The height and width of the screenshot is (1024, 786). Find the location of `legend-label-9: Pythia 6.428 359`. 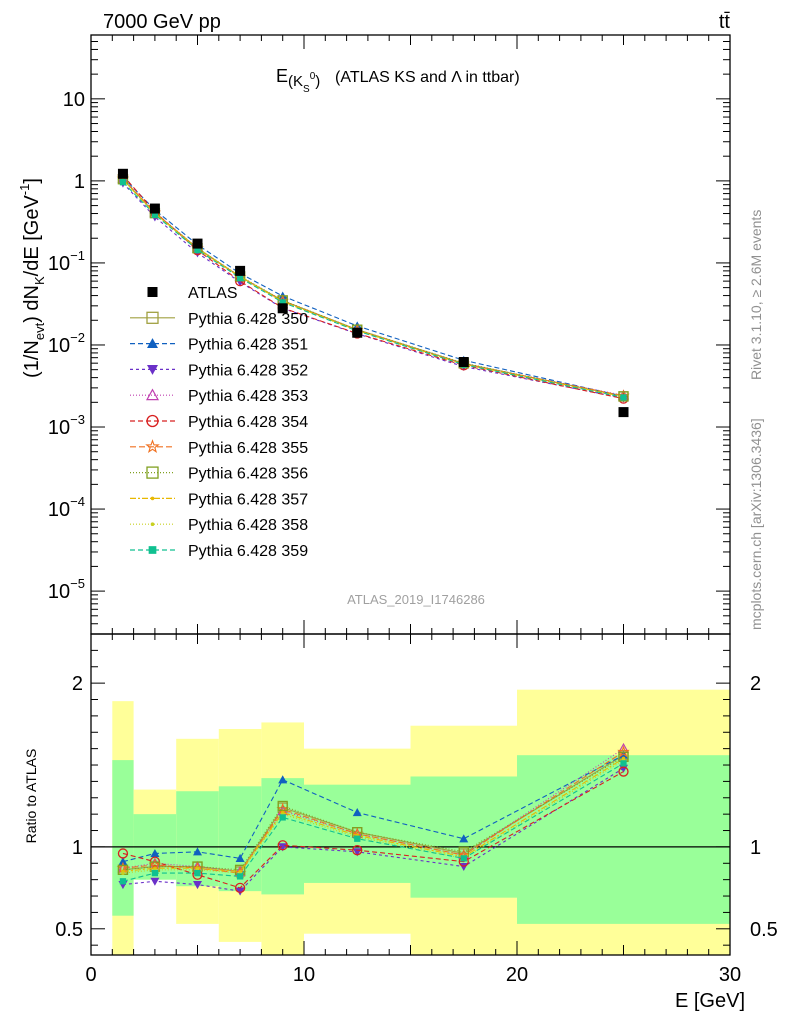

legend-label-9: Pythia 6.428 359 is located at coordinates (248, 551).